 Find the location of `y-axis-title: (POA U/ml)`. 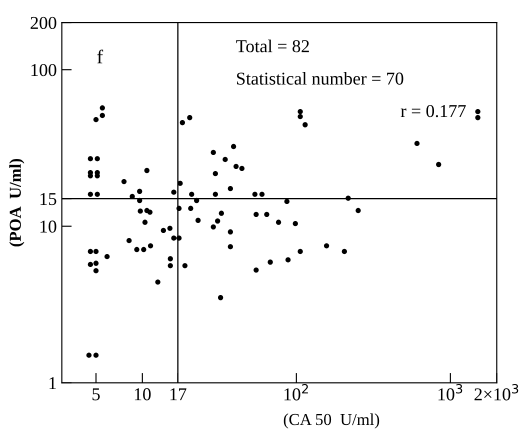

y-axis-title: (POA U/ml) is located at coordinates (16, 202).